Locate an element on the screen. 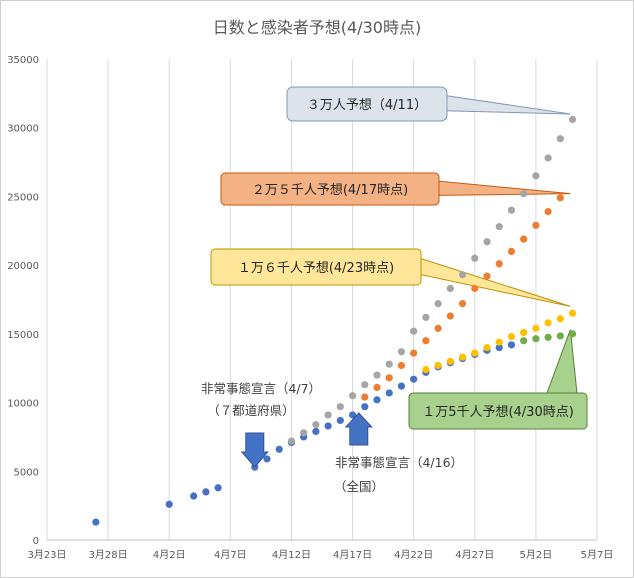 This screenshot has height=578, width=634. x-tick-label: 5月2日 is located at coordinates (536, 555).